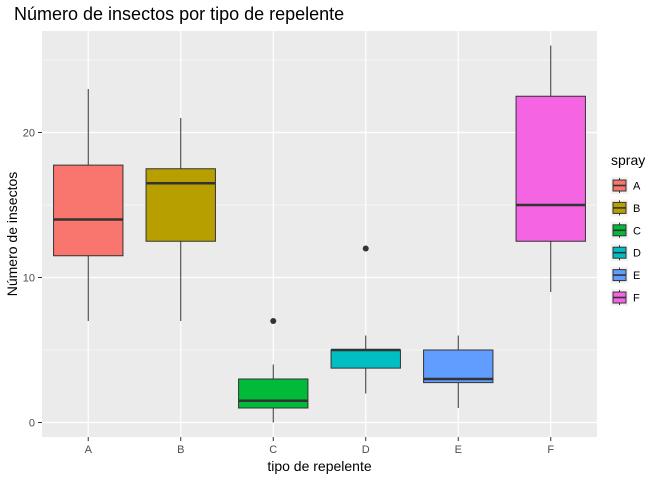 This screenshot has width=672, height=480. What do you see at coordinates (628, 160) in the screenshot?
I see `legend-title: spray` at bounding box center [628, 160].